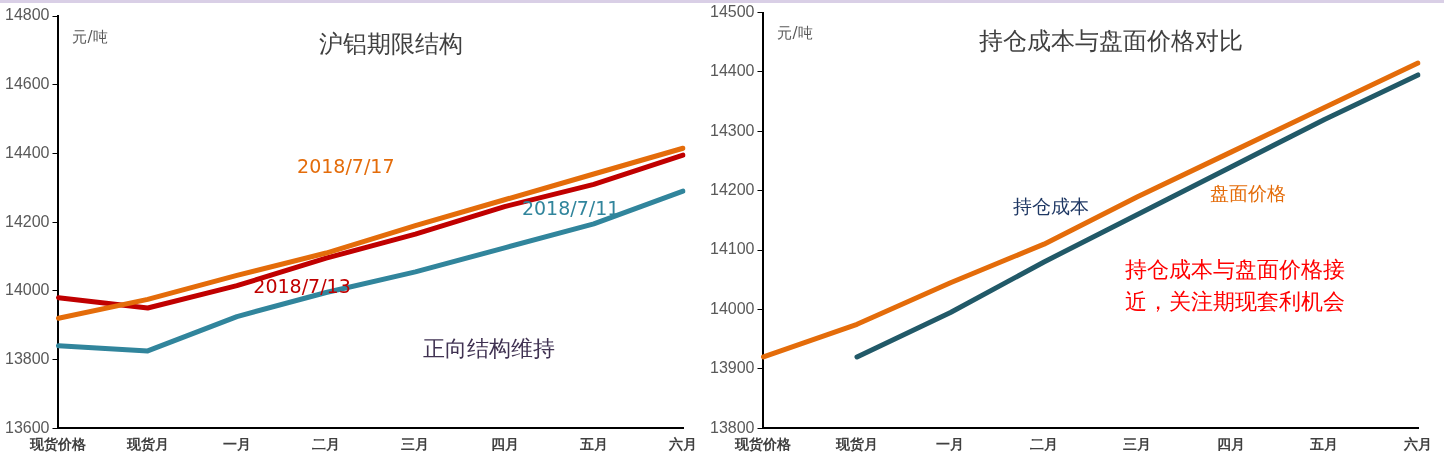 The width and height of the screenshot is (1444, 461). Describe the element at coordinates (1110, 40) in the screenshot. I see `text: 持仓成本与盘面价格对比` at that location.